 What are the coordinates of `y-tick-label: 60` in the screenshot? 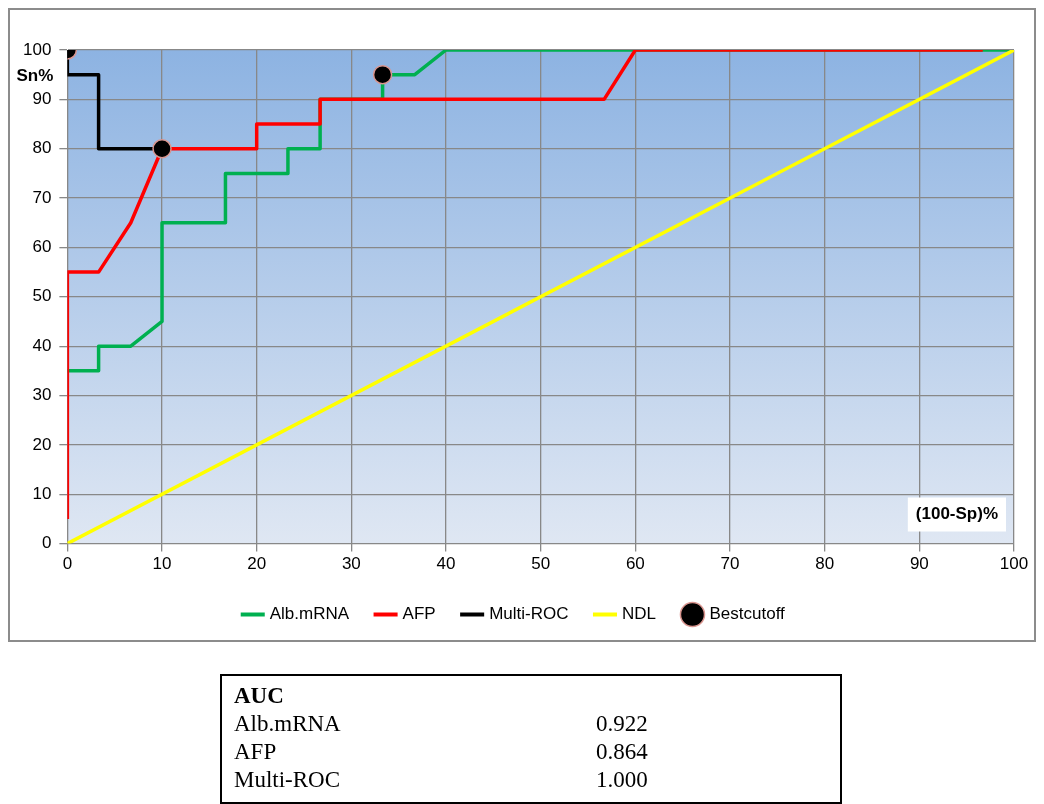 It's located at (42, 247).